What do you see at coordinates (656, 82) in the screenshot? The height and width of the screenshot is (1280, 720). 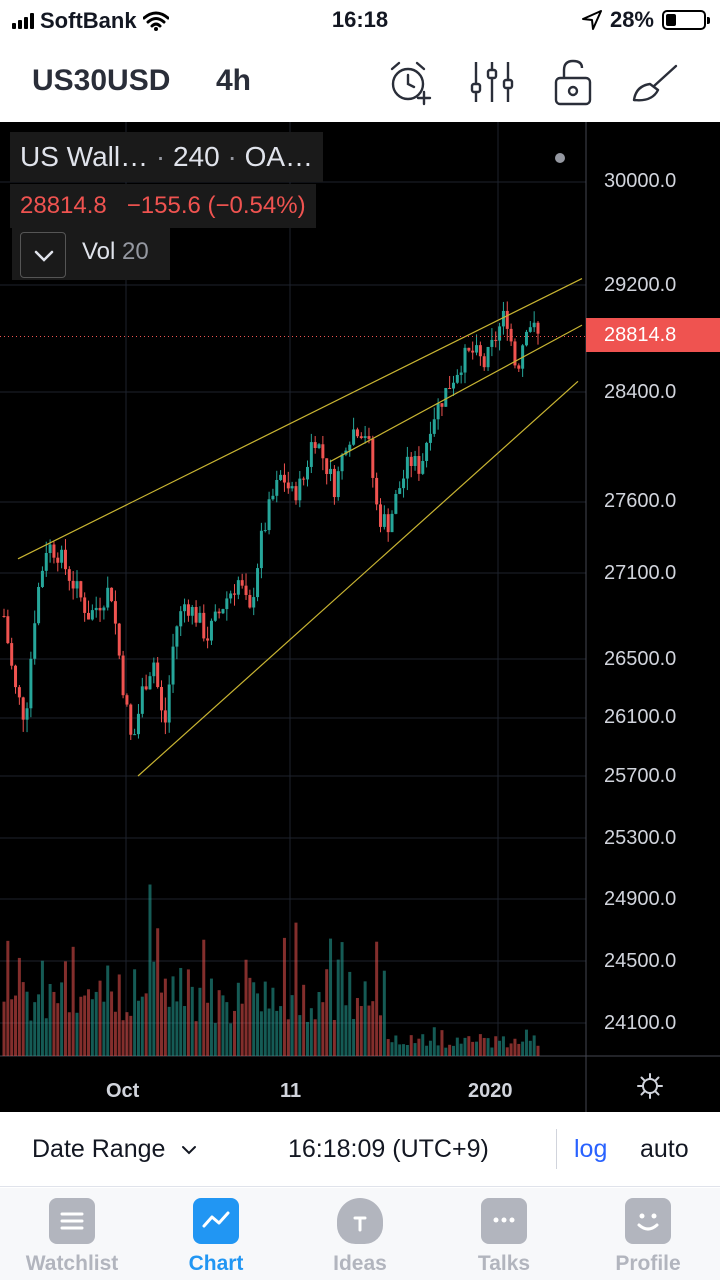 I see `drawing-brush-icon` at bounding box center [656, 82].